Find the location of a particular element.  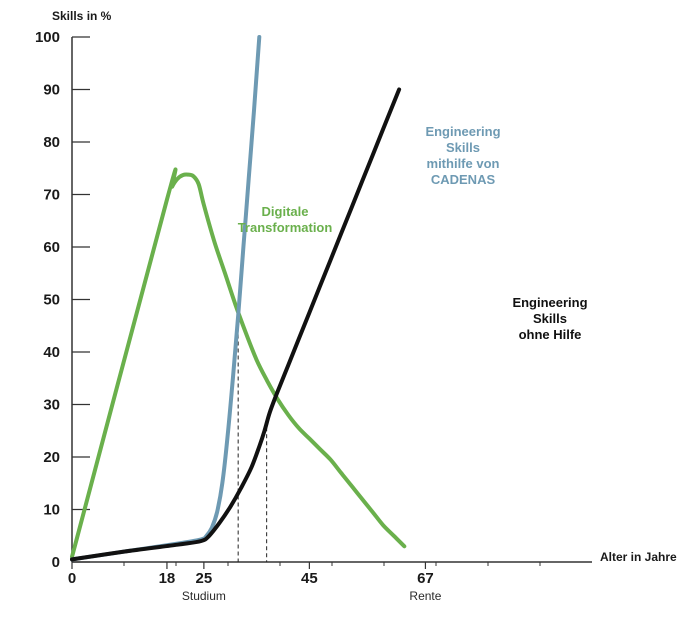

x-axis: 0 18 25 Studium 45 67 Rente is located at coordinates (330, 582).